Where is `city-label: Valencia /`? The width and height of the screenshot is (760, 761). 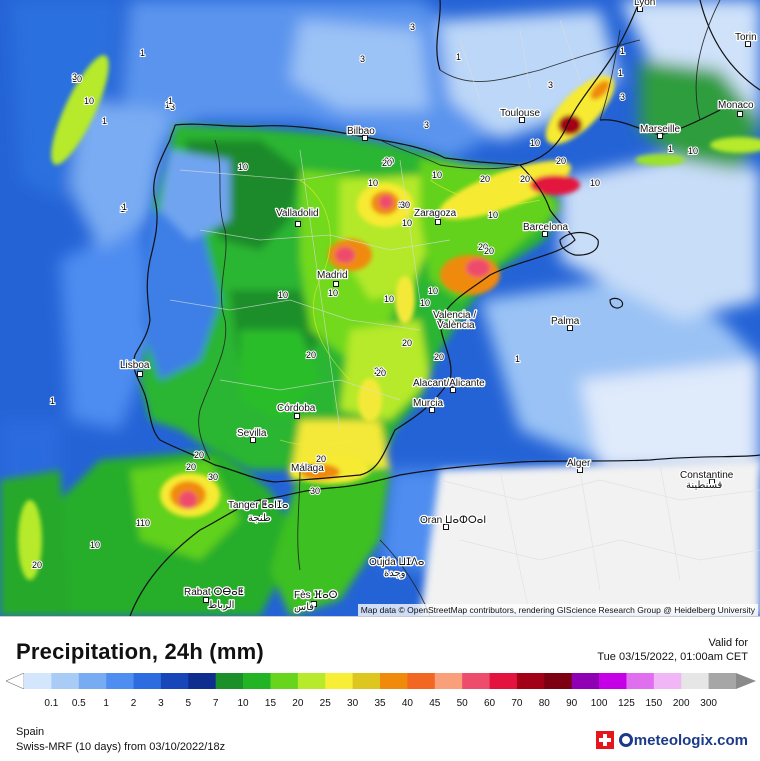 city-label: Valencia / is located at coordinates (454, 315).